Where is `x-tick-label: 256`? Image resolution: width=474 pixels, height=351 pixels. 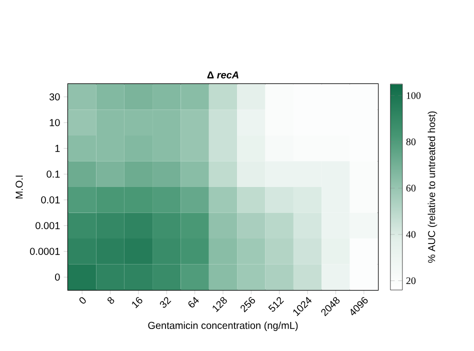 x-tick-label: 256 is located at coordinates (248, 304).